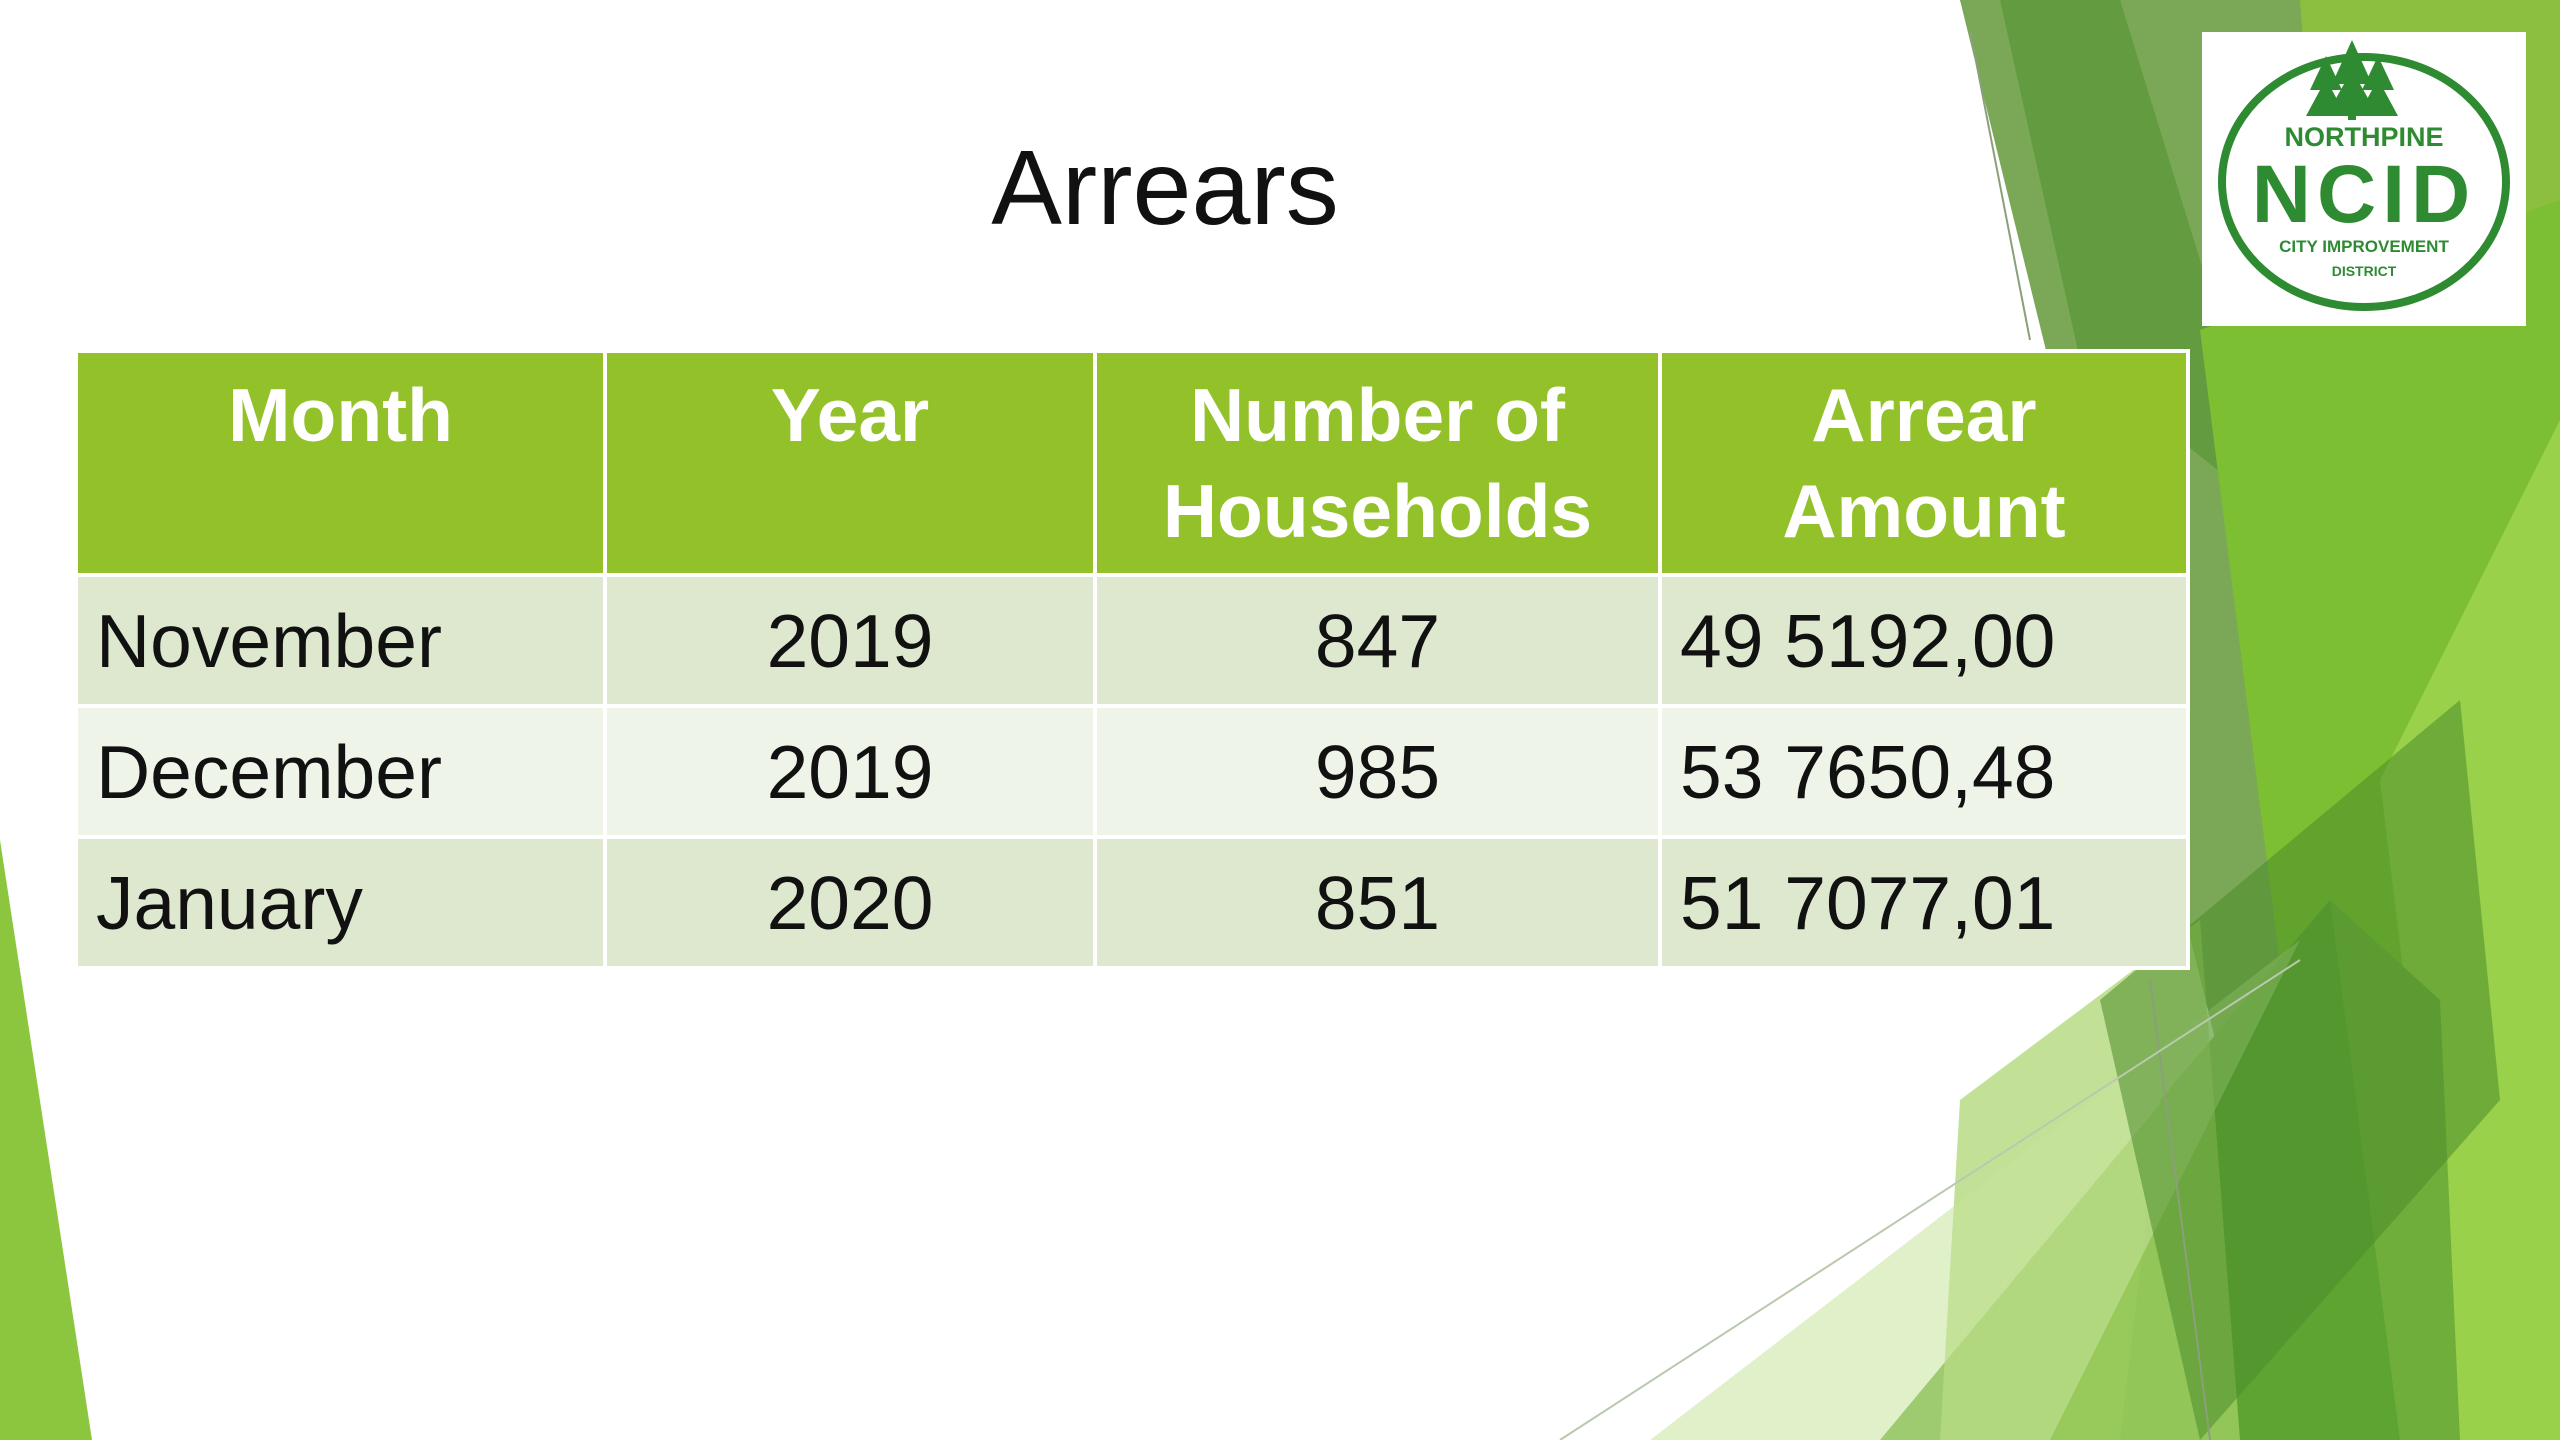 The width and height of the screenshot is (2560, 1440). Describe the element at coordinates (1377, 902) in the screenshot. I see `cell-households: 851` at that location.